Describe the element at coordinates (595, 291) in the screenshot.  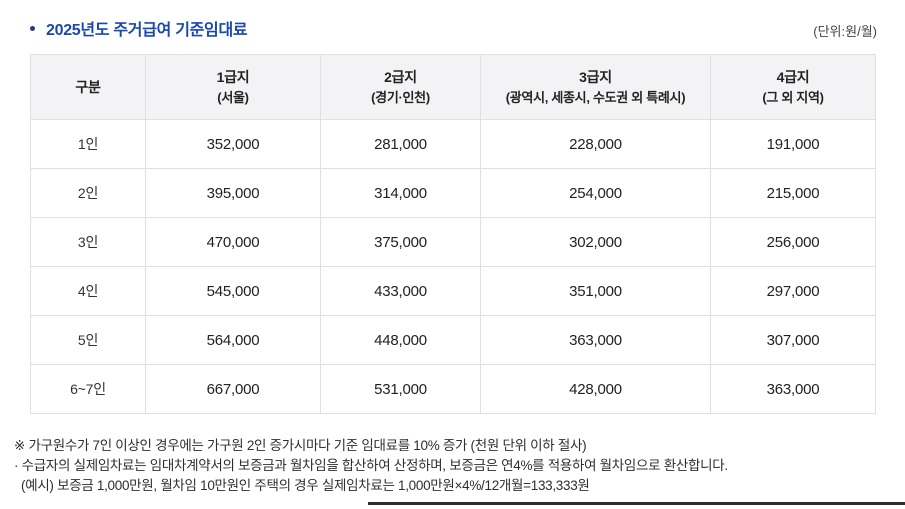
I see `cell: 351,000` at that location.